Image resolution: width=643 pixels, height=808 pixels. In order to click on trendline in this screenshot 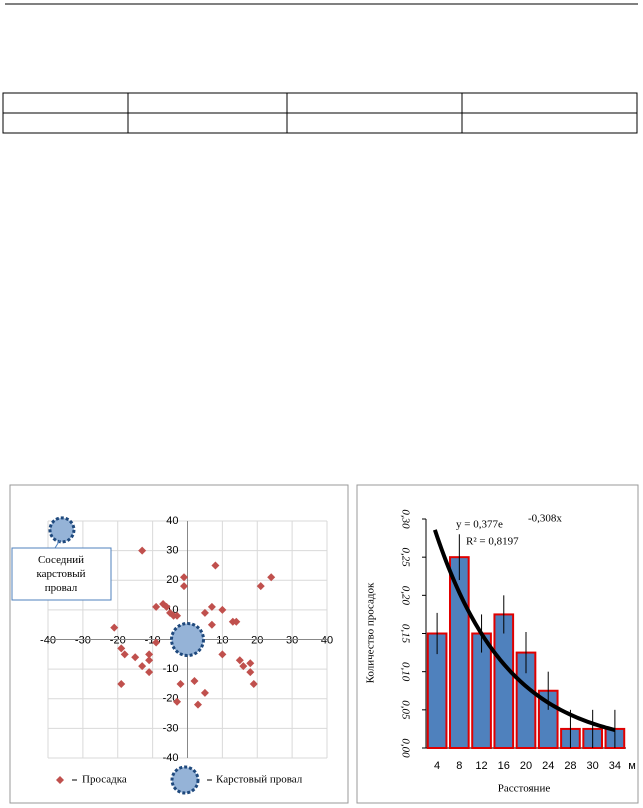, I will do `click(524, 630)`.